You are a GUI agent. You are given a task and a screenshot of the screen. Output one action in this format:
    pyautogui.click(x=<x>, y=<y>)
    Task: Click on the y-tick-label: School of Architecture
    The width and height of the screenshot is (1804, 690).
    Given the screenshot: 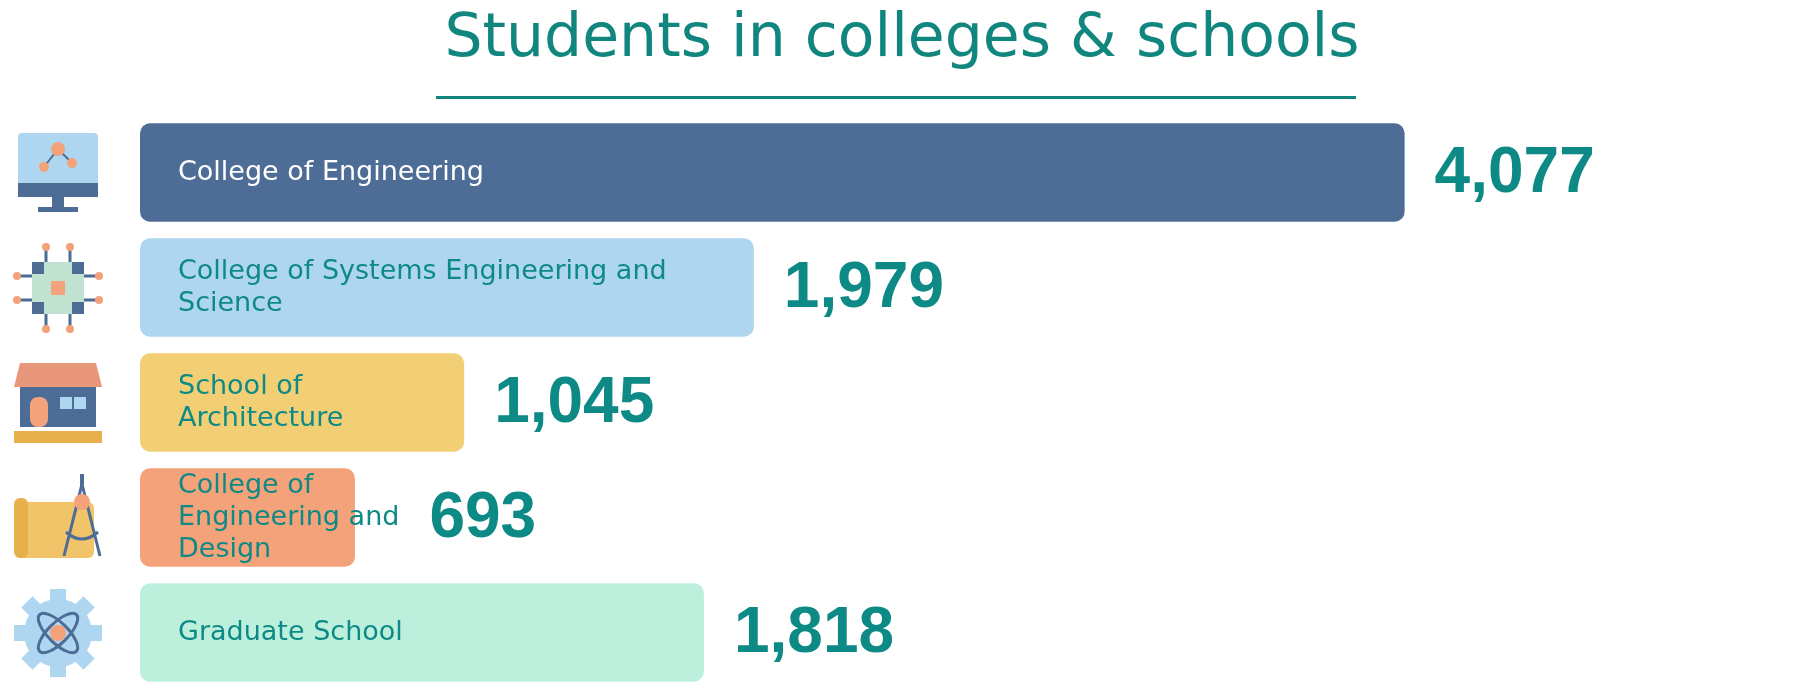 What is the action you would take?
    pyautogui.click(x=261, y=400)
    